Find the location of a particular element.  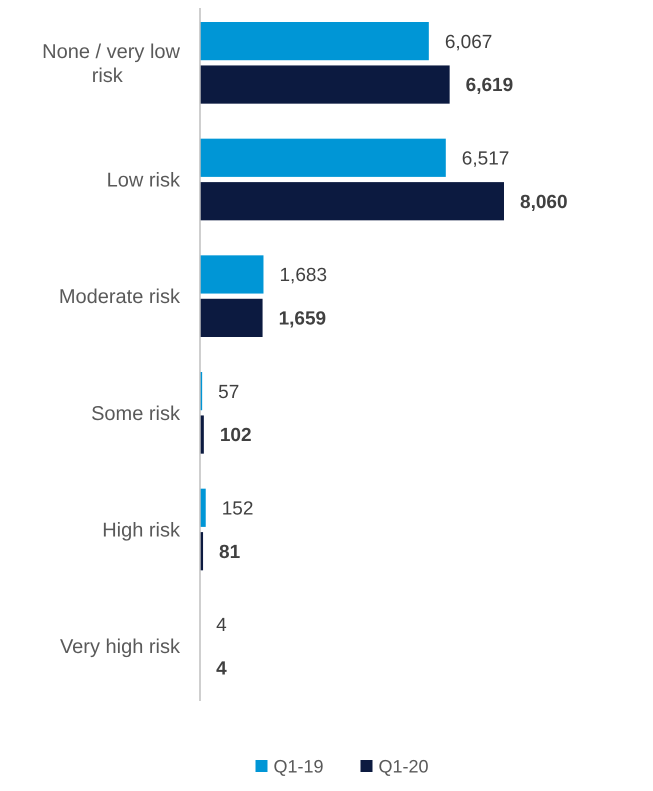

data-label: 6,067 is located at coordinates (468, 42).